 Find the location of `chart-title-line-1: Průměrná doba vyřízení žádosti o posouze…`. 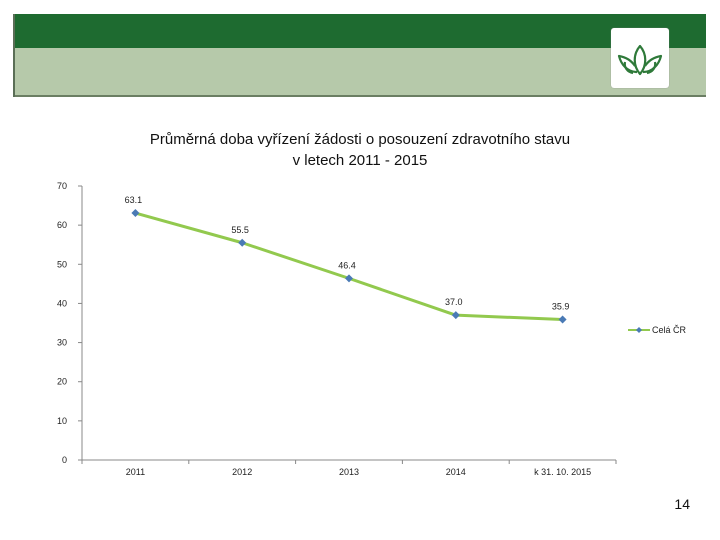

chart-title-line-1: Průměrná doba vyřízení žádosti o posouze… is located at coordinates (360, 139).